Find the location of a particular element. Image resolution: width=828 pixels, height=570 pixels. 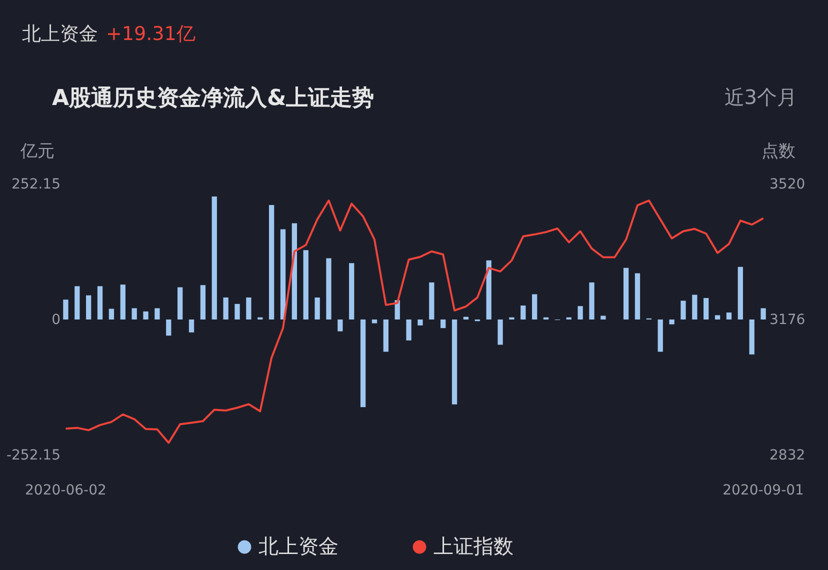

y-tick-label: 0 is located at coordinates (56, 320).